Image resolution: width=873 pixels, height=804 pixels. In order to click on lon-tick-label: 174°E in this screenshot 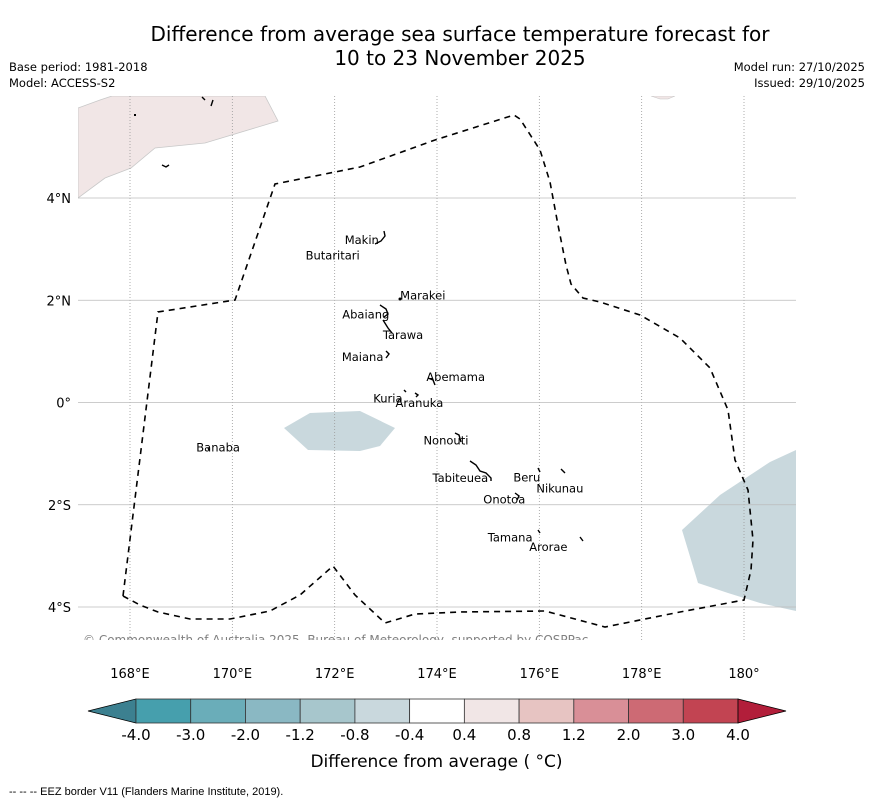, I will do `click(437, 674)`.